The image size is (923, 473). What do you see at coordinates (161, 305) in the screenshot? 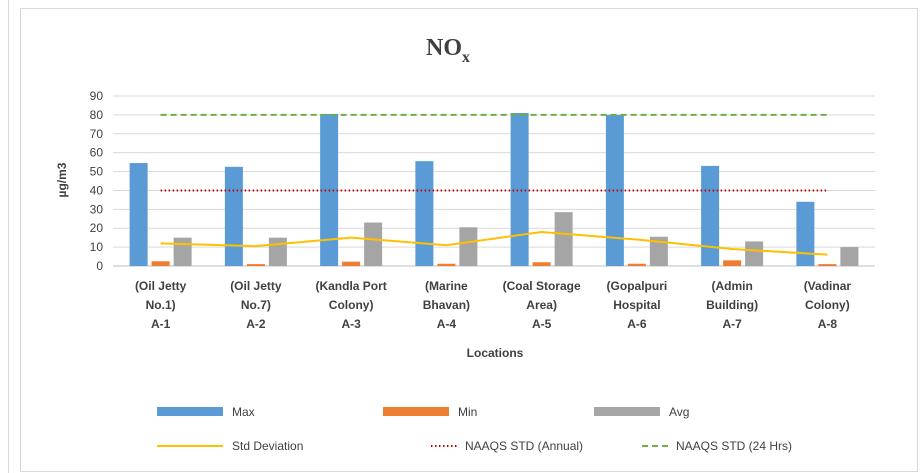
I see `category-label: (Oil Jetty No.1) A-1` at bounding box center [161, 305].